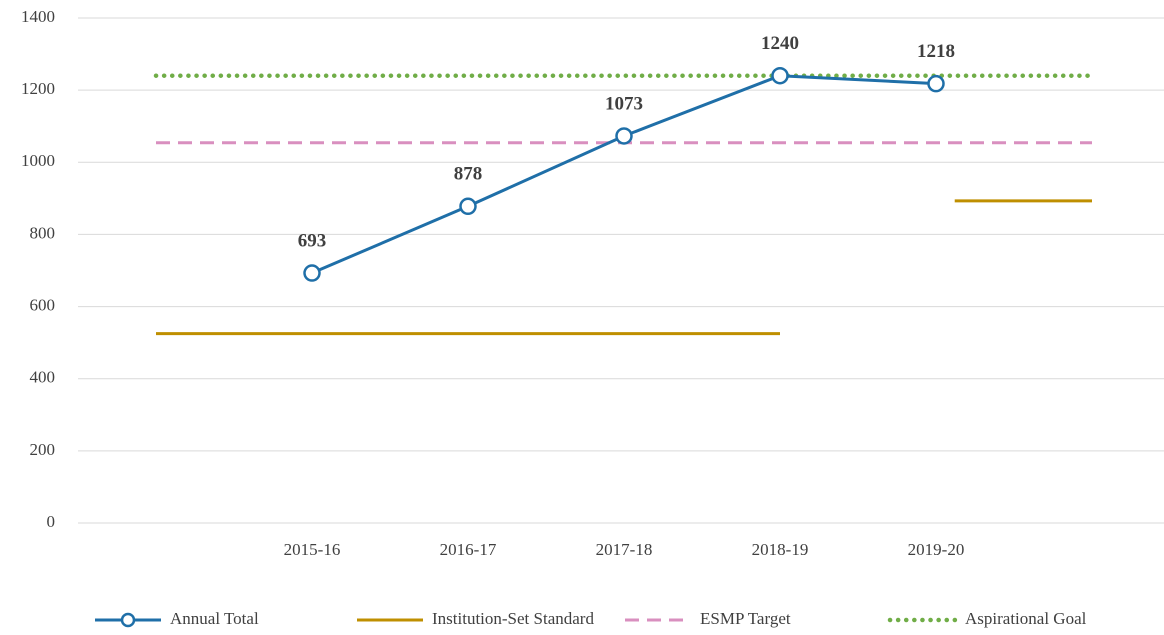  I want to click on data-label: 693, so click(312, 240).